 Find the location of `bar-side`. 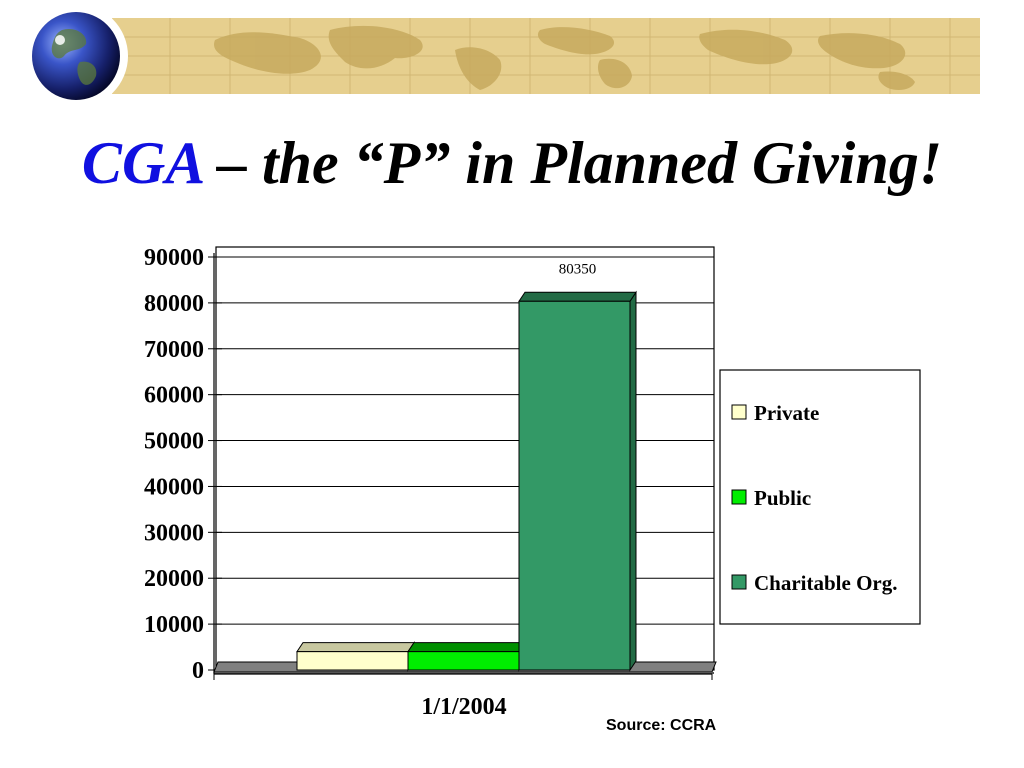

bar-side is located at coordinates (633, 481).